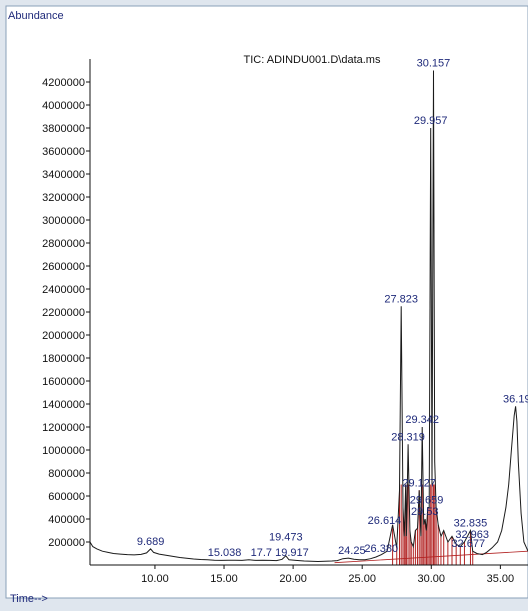  What do you see at coordinates (422, 420) in the screenshot?
I see `peak-label: 29.342` at bounding box center [422, 420].